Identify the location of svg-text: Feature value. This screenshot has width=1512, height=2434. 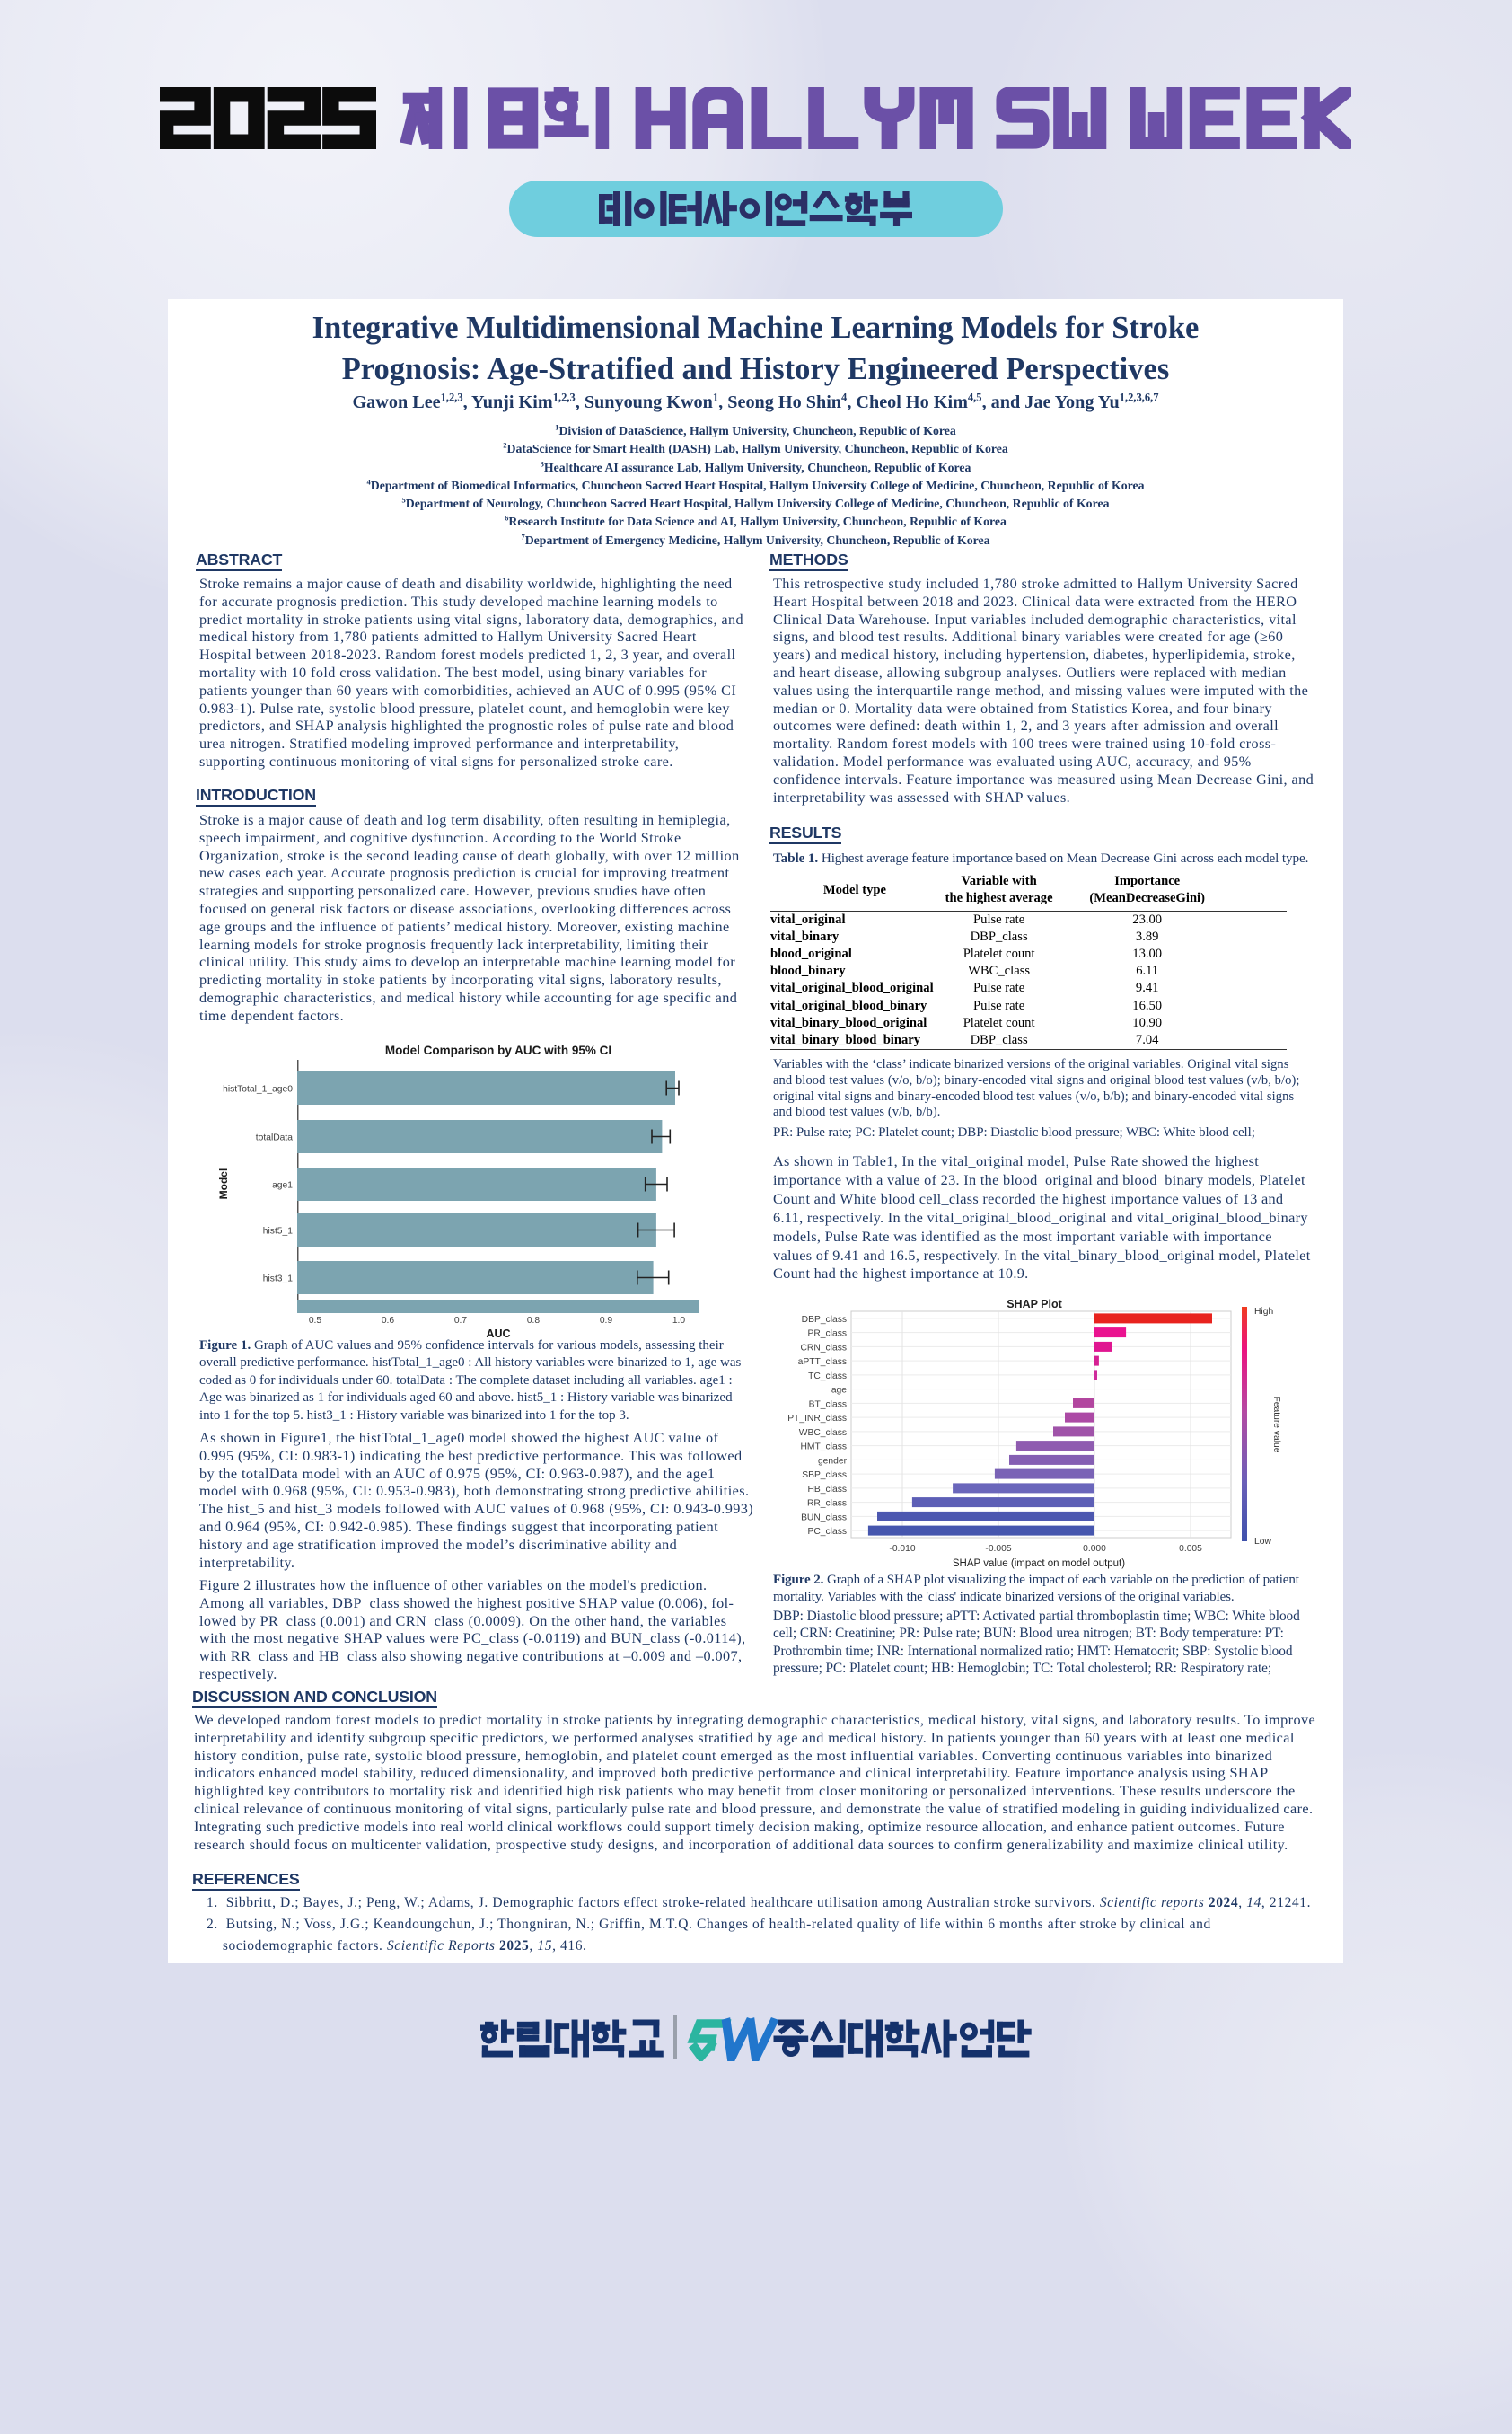
(1276, 1425).